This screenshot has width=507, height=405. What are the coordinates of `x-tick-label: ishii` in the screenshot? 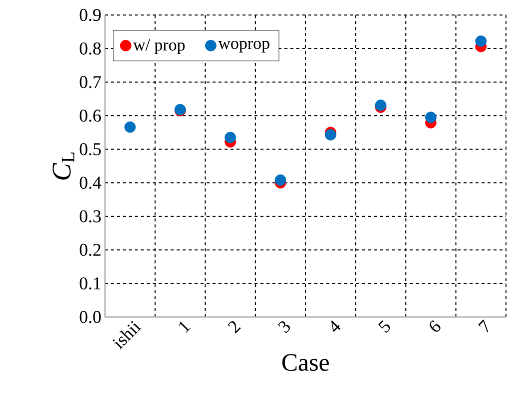 It's located at (127, 335).